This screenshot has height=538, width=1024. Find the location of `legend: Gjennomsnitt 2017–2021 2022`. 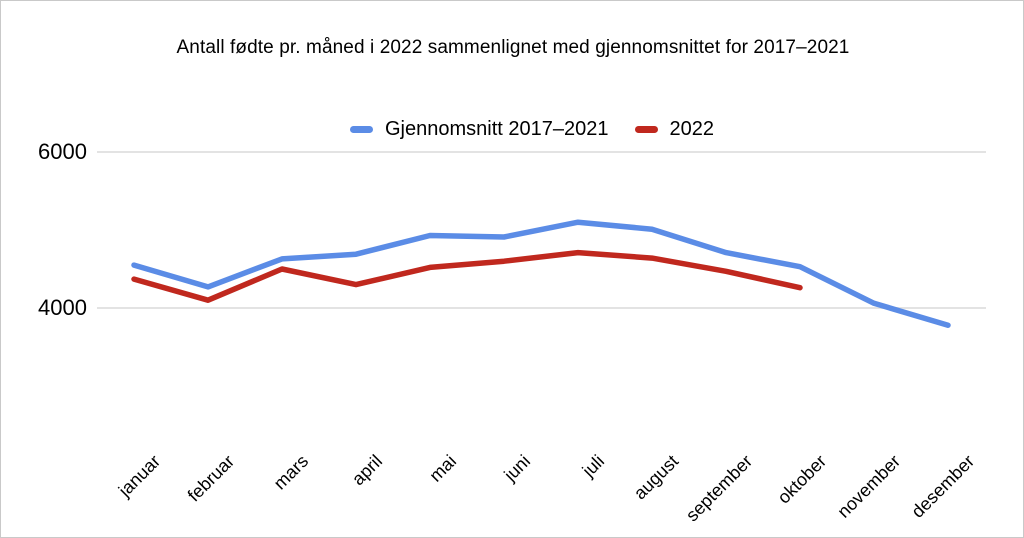

legend: Gjennomsnitt 2017–2021 2022 is located at coordinates (512, 129).